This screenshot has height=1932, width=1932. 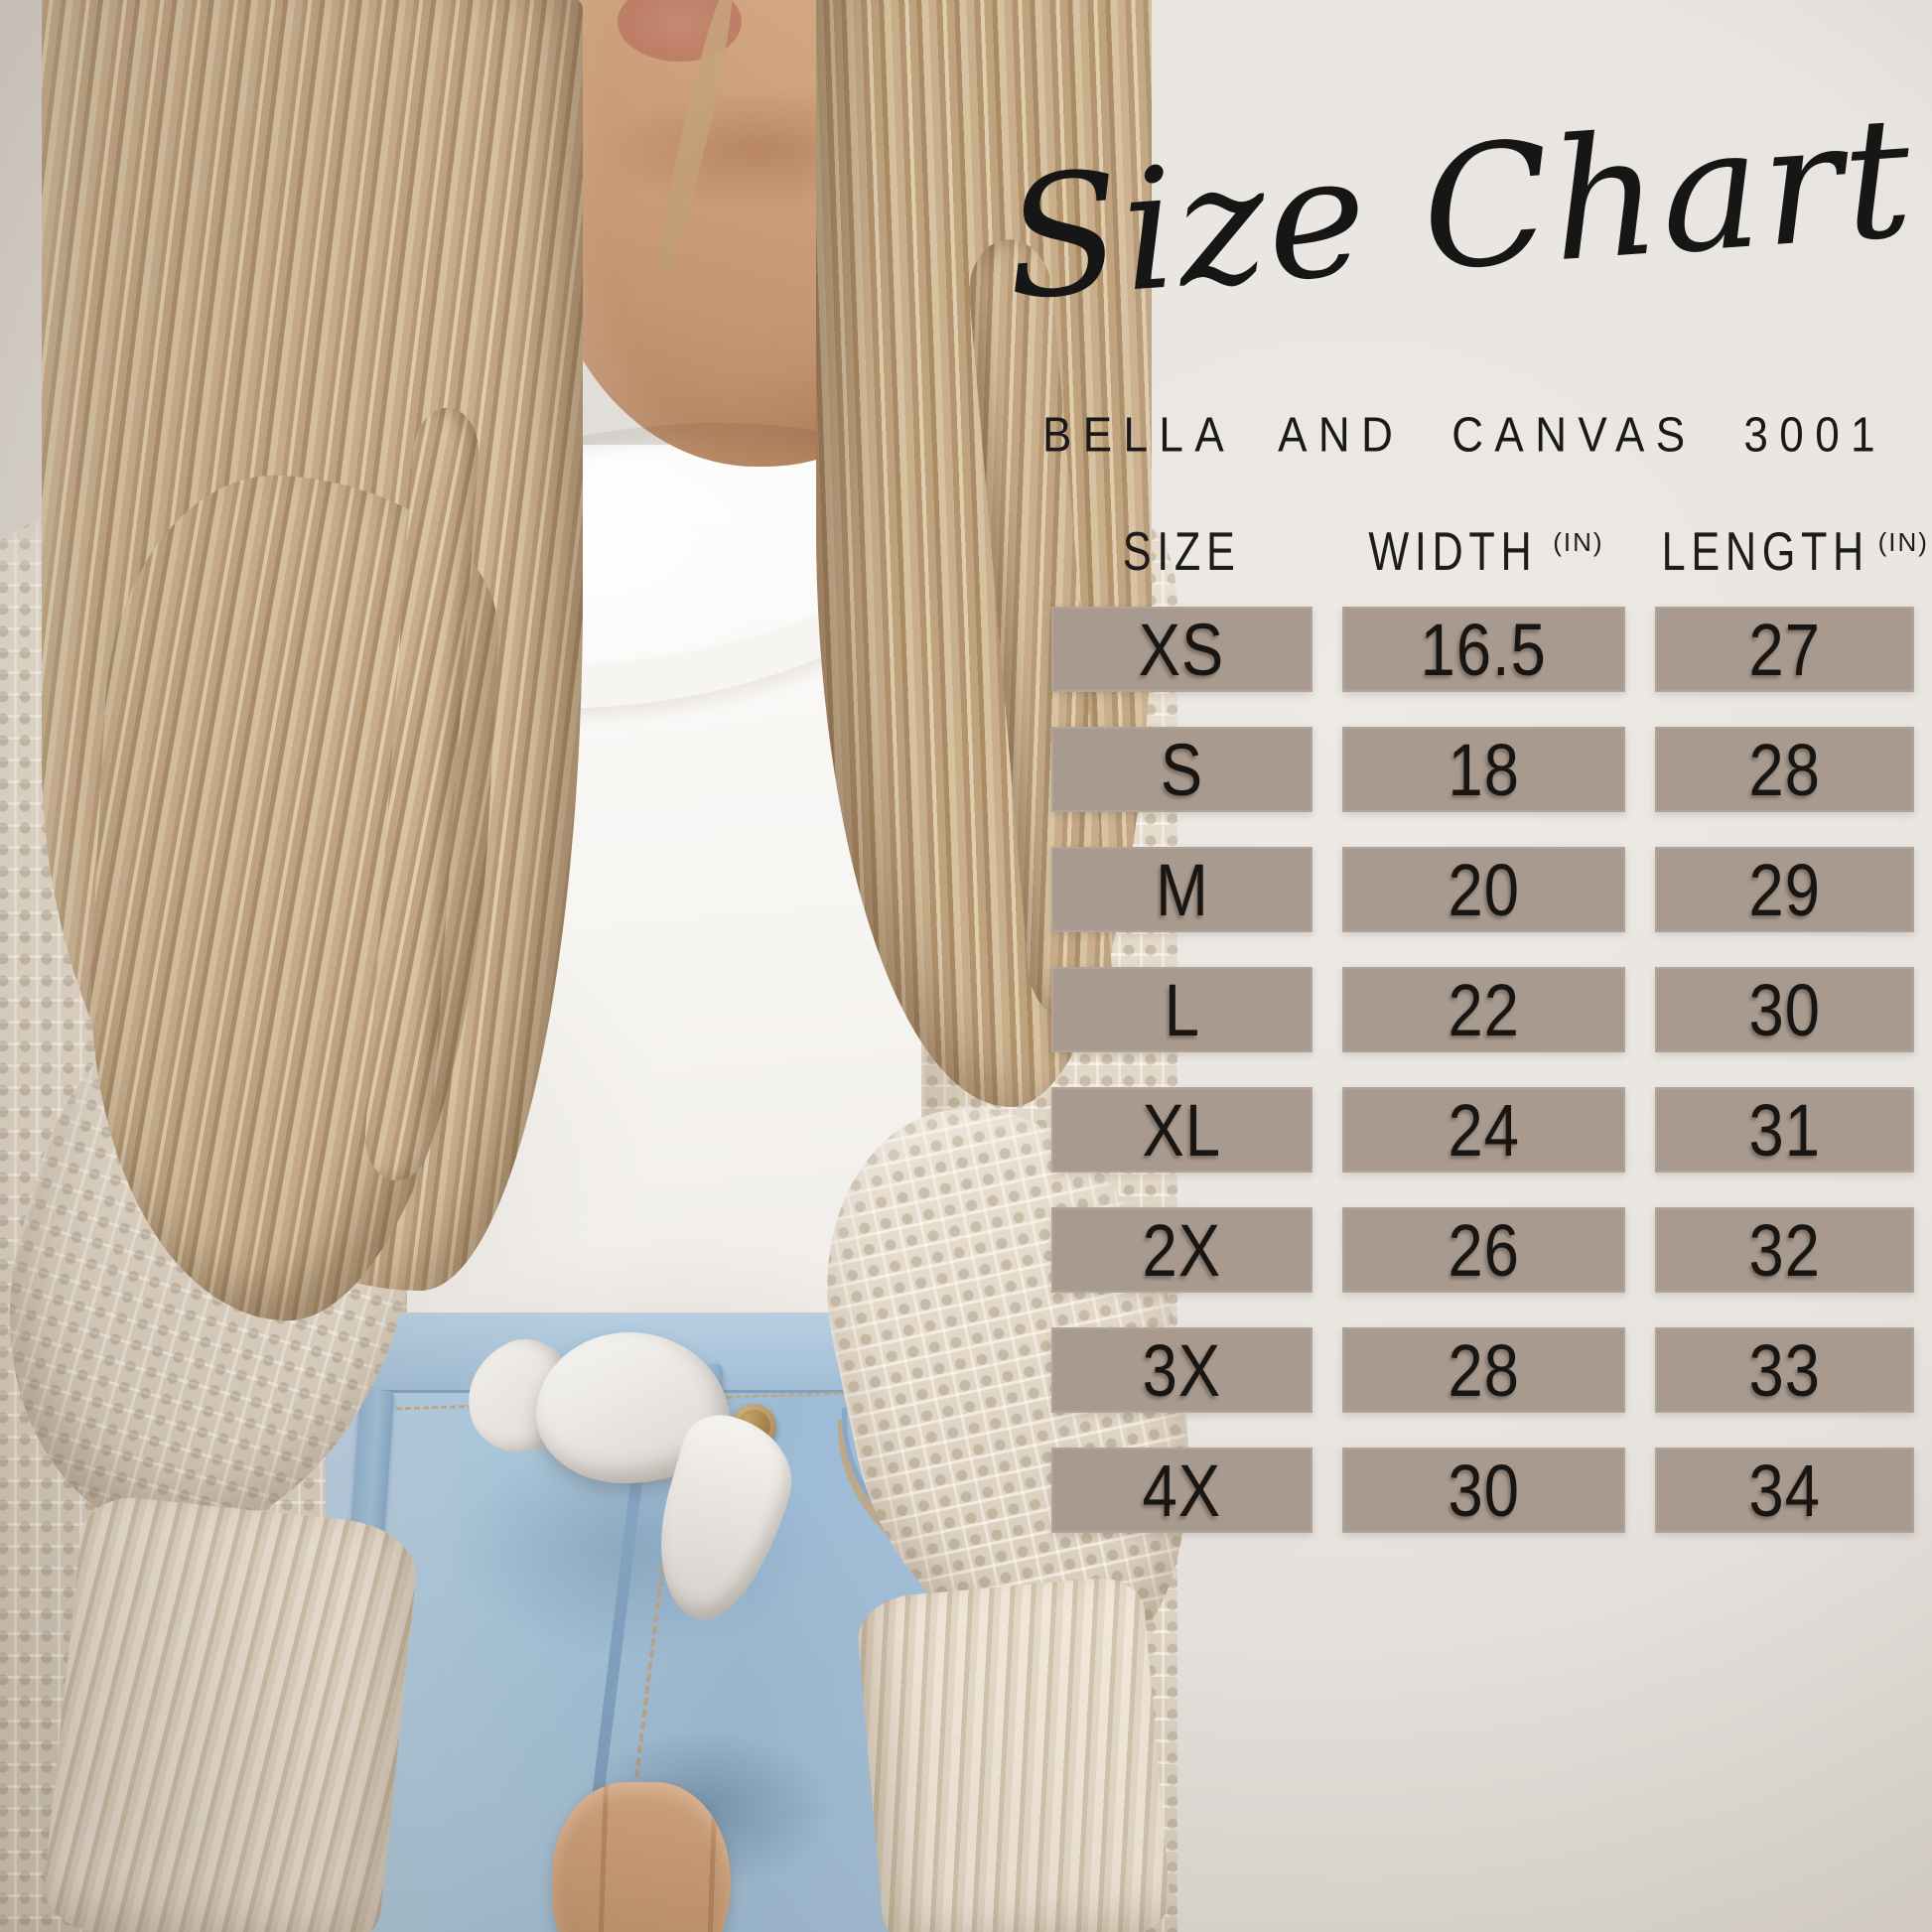 What do you see at coordinates (1181, 650) in the screenshot?
I see `cell-size-xs: XS` at bounding box center [1181, 650].